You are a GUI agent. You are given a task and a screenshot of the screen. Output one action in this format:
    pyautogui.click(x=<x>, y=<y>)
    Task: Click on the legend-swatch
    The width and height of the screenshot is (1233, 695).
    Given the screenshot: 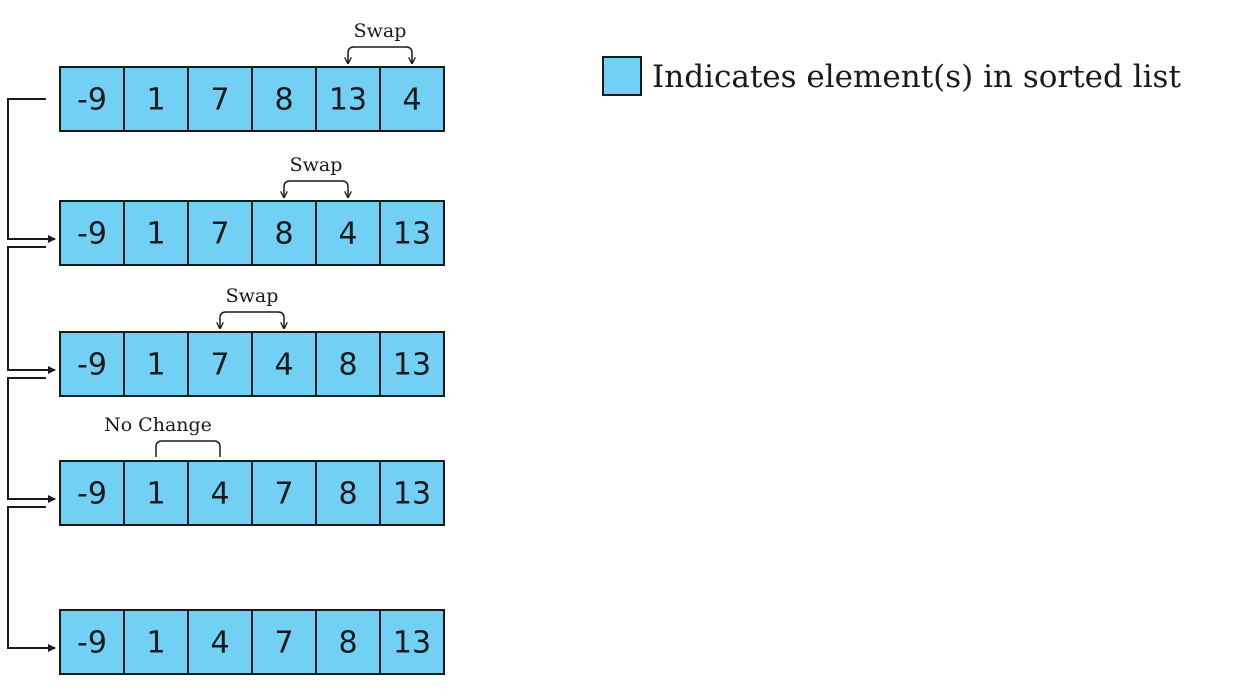 What is the action you would take?
    pyautogui.click(x=622, y=76)
    